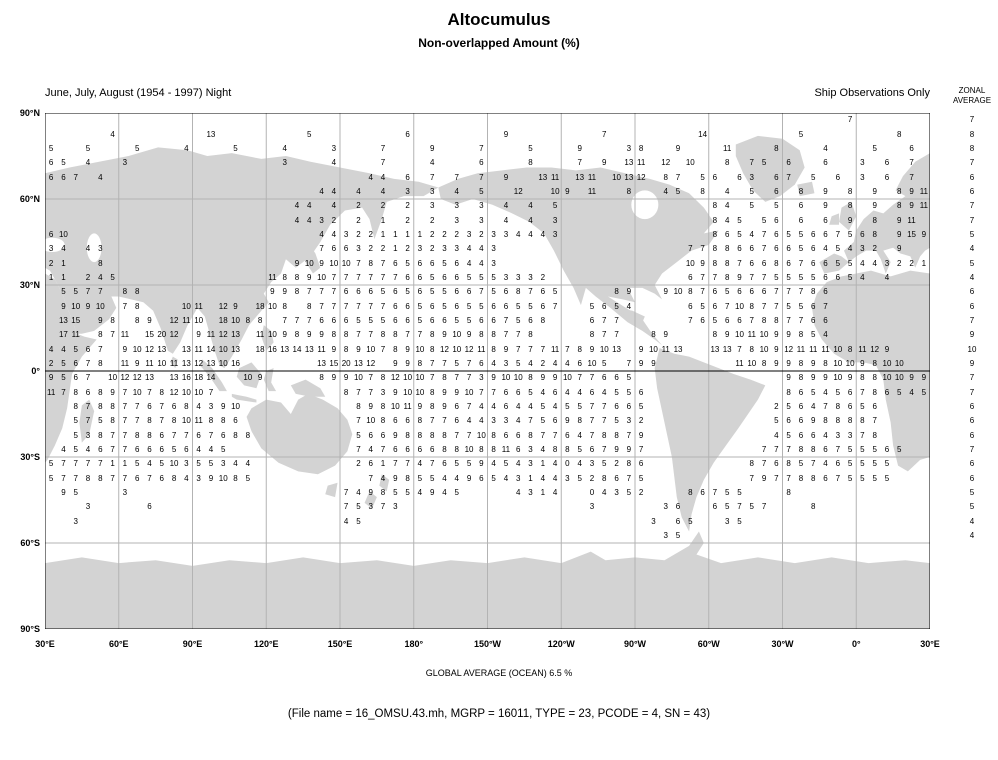 Image resolution: width=998 pixels, height=760 pixels. What do you see at coordinates (972, 90) in the screenshot?
I see `zonal-header-line1: ZONAL` at bounding box center [972, 90].